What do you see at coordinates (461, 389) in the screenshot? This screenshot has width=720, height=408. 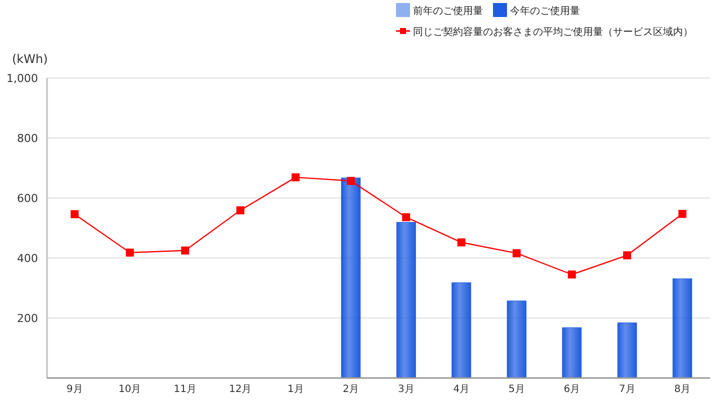 I see `x-tick-label: 4月` at bounding box center [461, 389].